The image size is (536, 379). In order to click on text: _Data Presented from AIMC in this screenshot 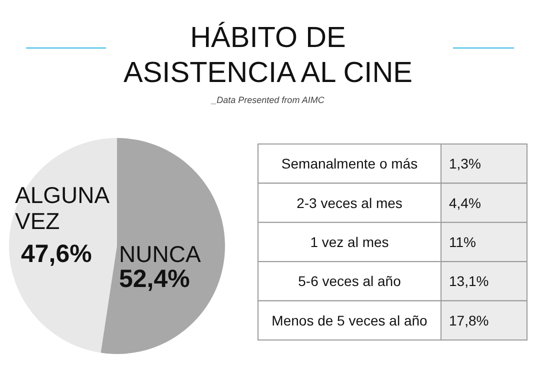, I will do `click(267, 100)`.